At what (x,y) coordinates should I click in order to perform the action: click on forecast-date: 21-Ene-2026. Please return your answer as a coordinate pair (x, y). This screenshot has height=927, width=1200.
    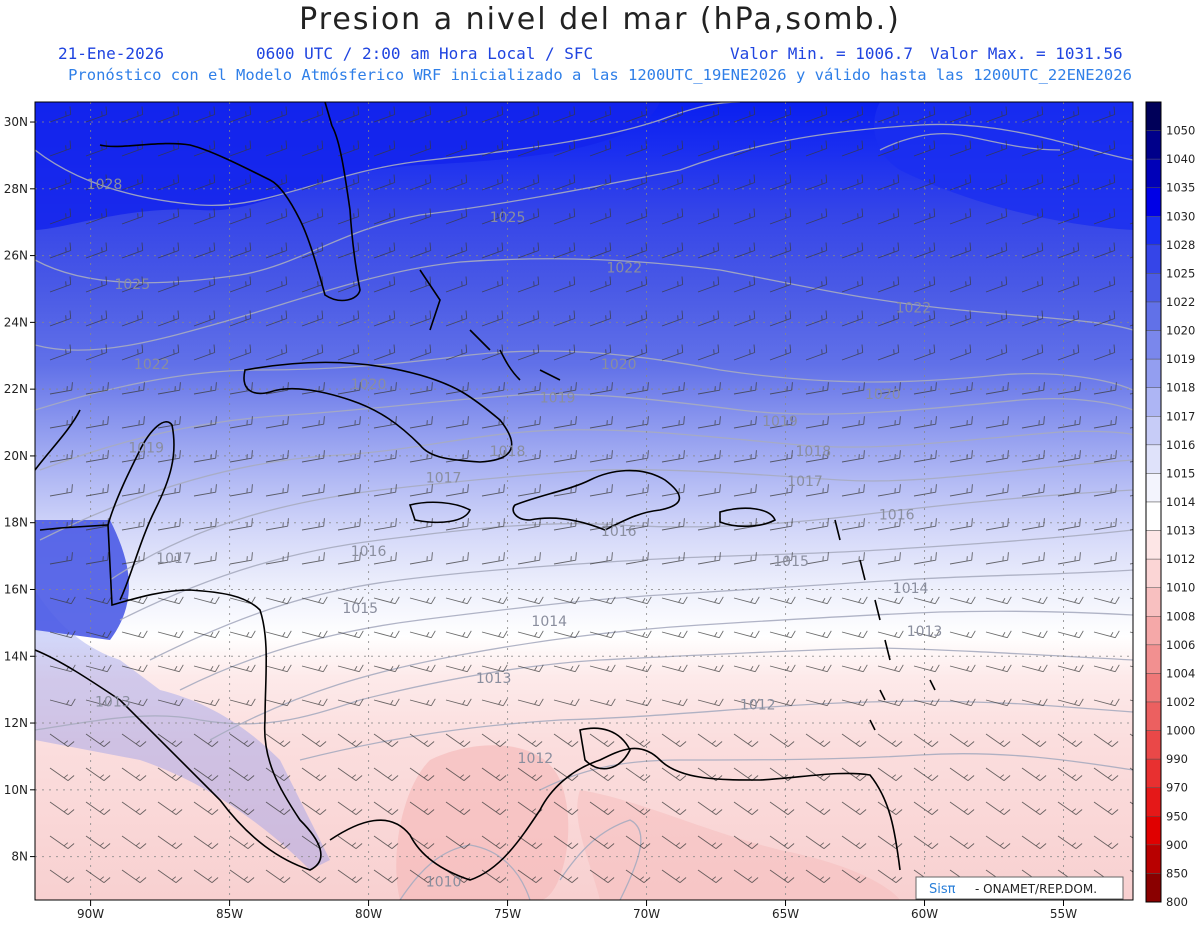
    Looking at the image, I should click on (111, 53).